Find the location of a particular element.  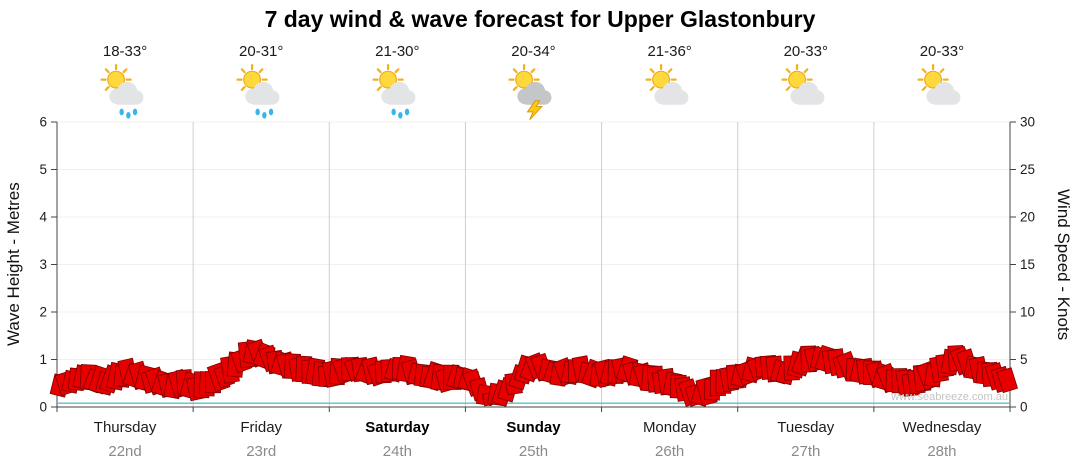

day-column-sunday: 20-34° is located at coordinates (533, 63).